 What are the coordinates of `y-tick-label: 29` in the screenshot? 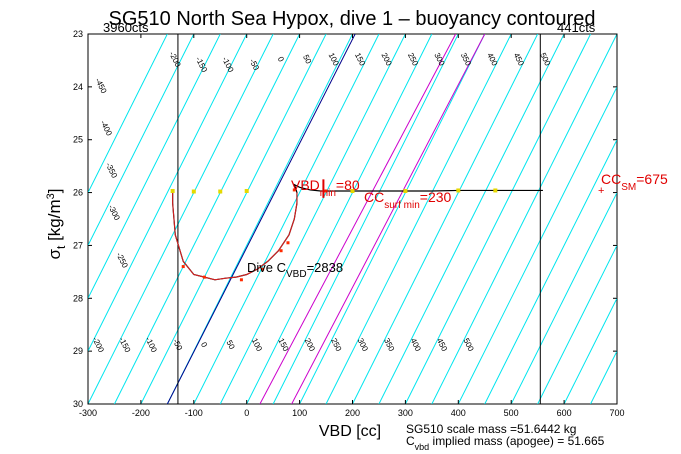 It's located at (78, 351).